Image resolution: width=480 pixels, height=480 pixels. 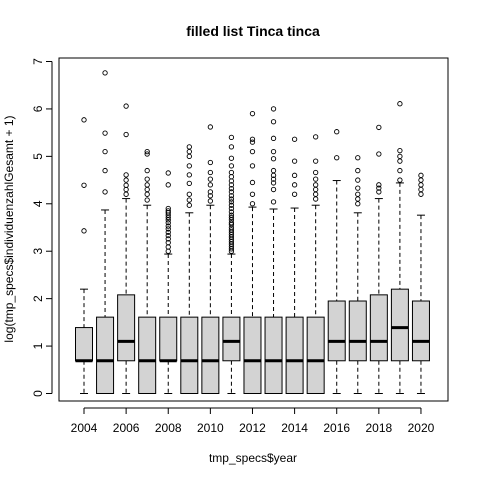 What do you see at coordinates (168, 428) in the screenshot?
I see `x-tick-label: 2008` at bounding box center [168, 428].